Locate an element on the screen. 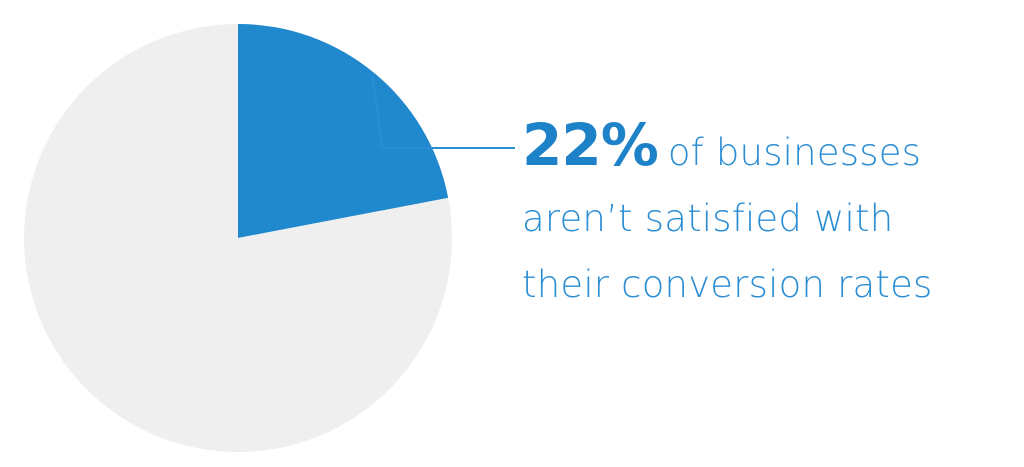 Image resolution: width=1024 pixels, height=467 pixels. callout-leader-line is located at coordinates (443, 112).